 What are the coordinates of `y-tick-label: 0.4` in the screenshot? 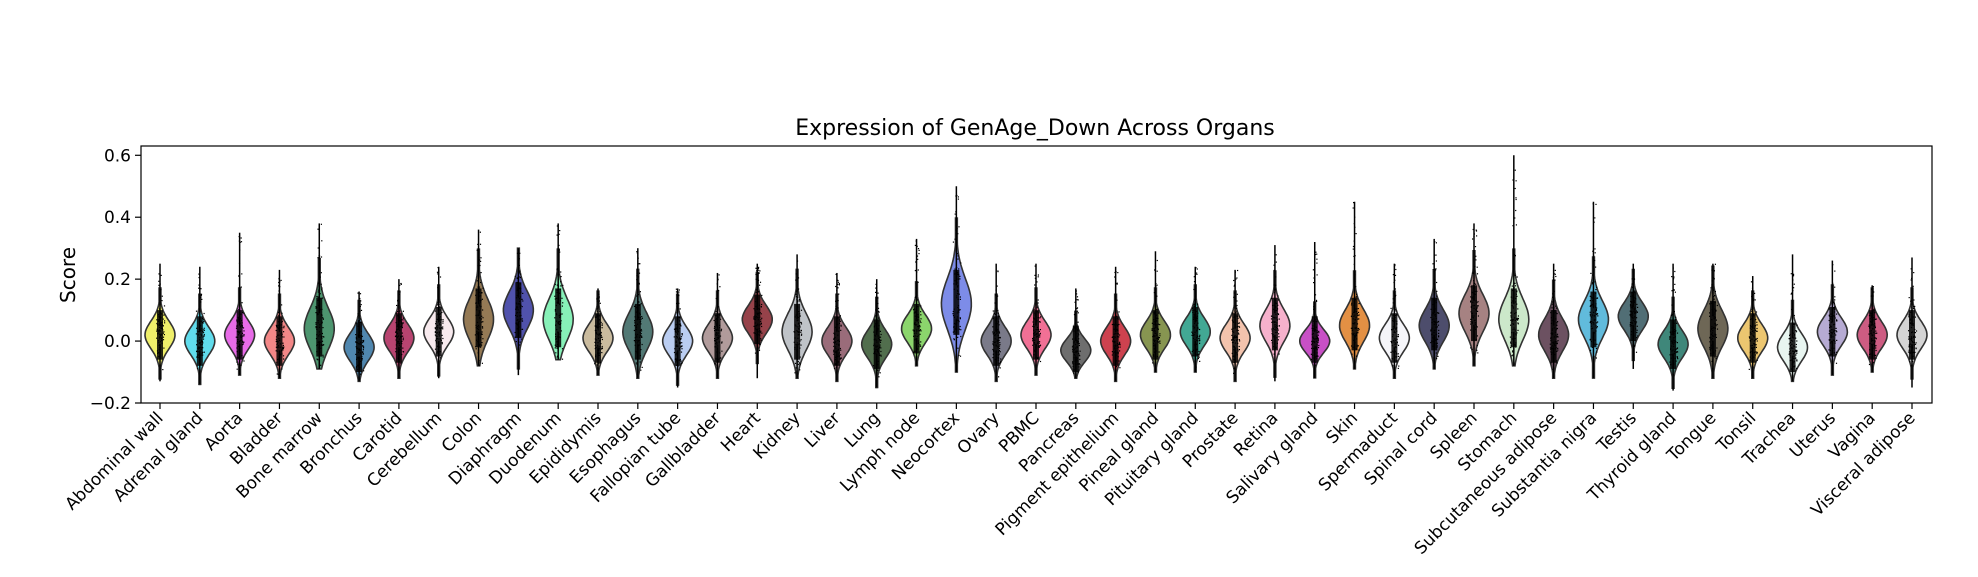 It's located at (117, 218).